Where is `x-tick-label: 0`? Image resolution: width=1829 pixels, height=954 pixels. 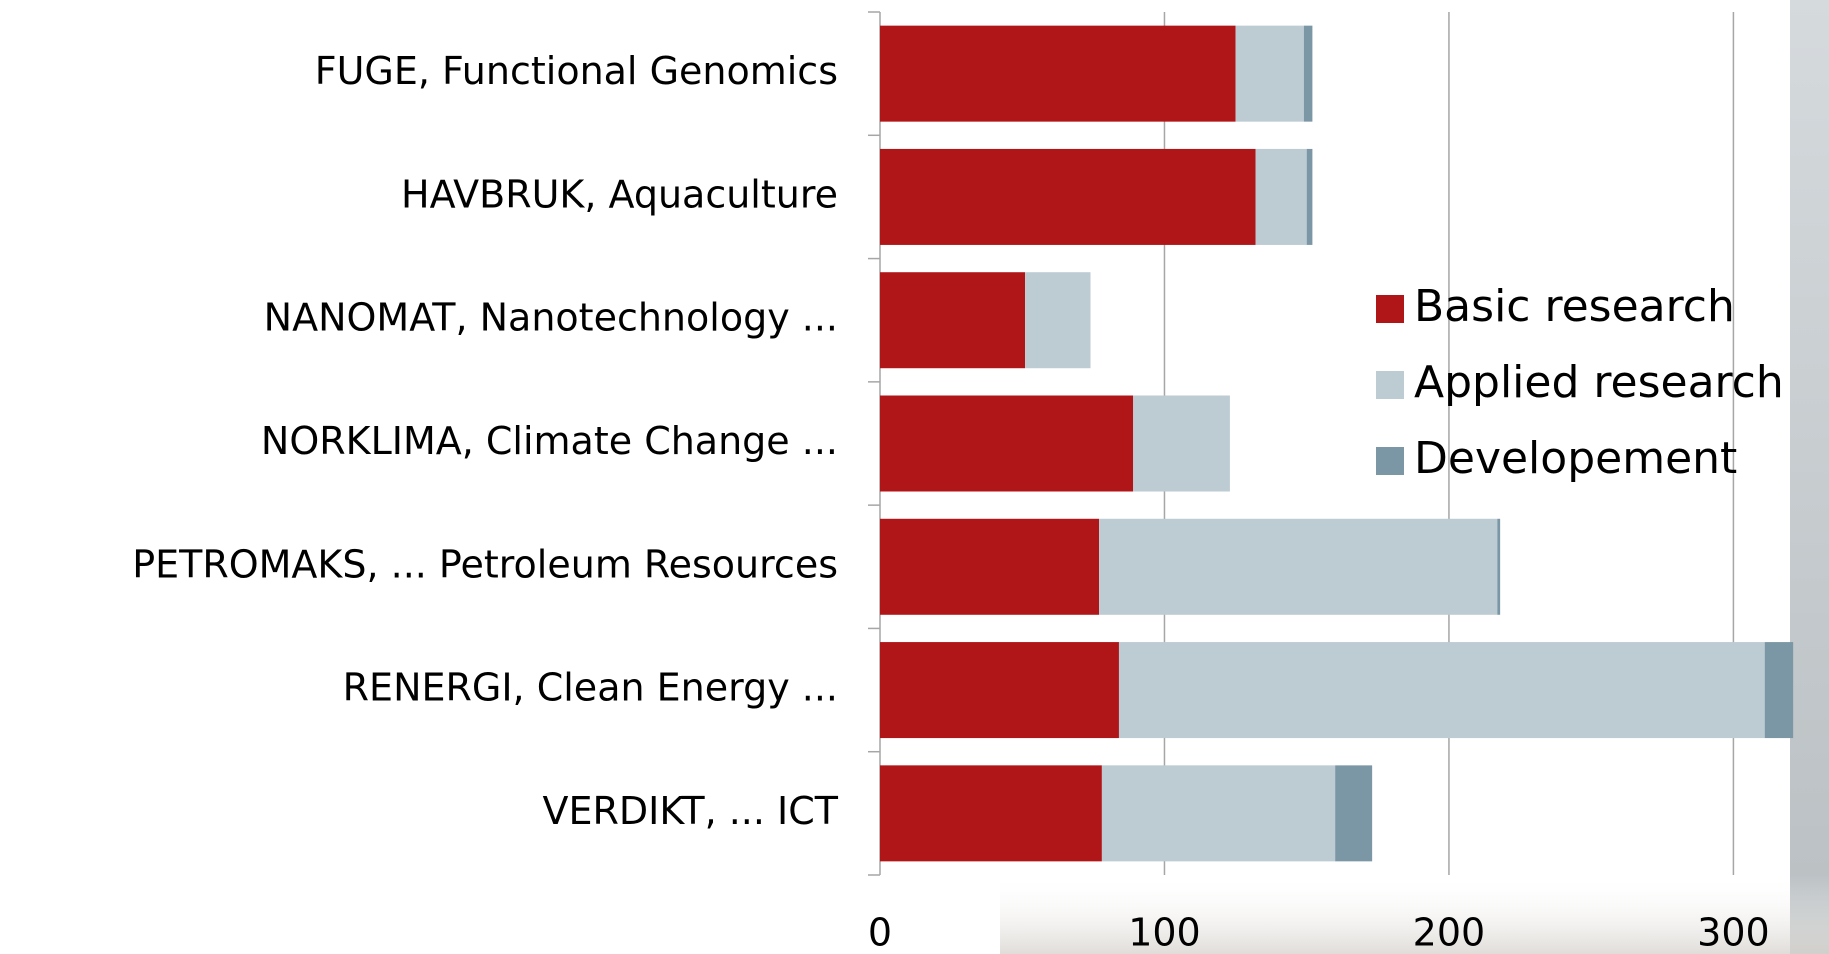 x-tick-label: 0 is located at coordinates (880, 932).